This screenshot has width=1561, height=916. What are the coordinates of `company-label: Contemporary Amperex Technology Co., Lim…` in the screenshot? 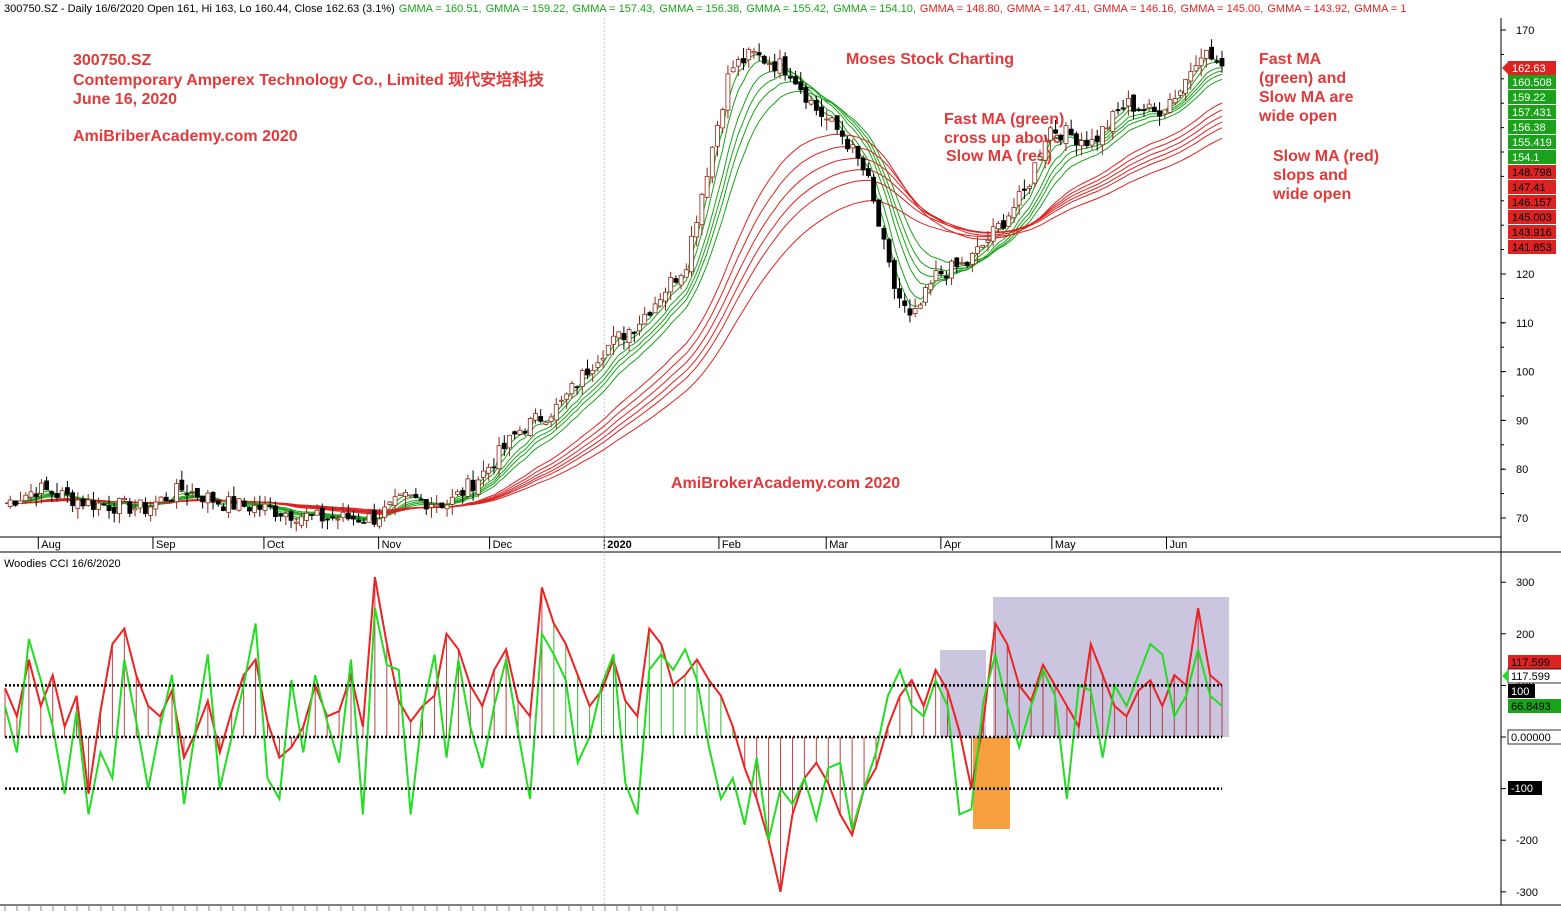 It's located at (309, 79).